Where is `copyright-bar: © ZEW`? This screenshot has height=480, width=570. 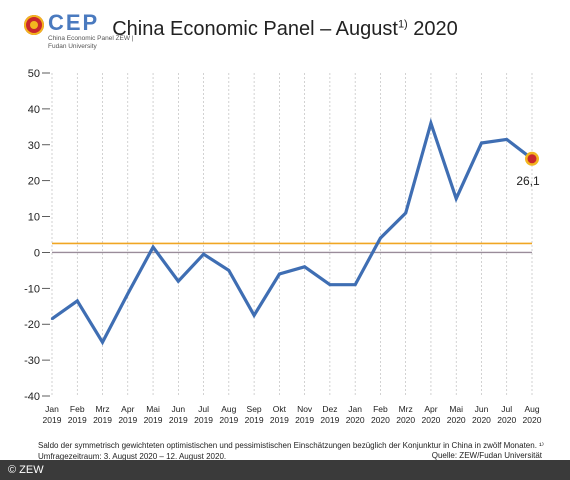
copyright-bar: © ZEW is located at coordinates (285, 470).